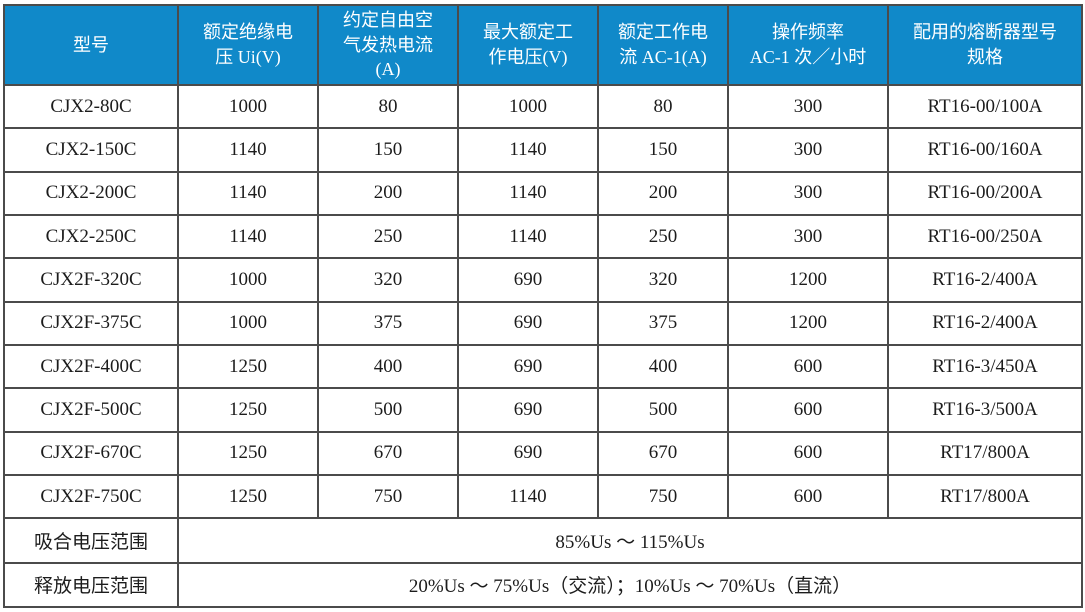 The image size is (1085, 612). I want to click on value-cell: RT16-3/450A, so click(985, 366).